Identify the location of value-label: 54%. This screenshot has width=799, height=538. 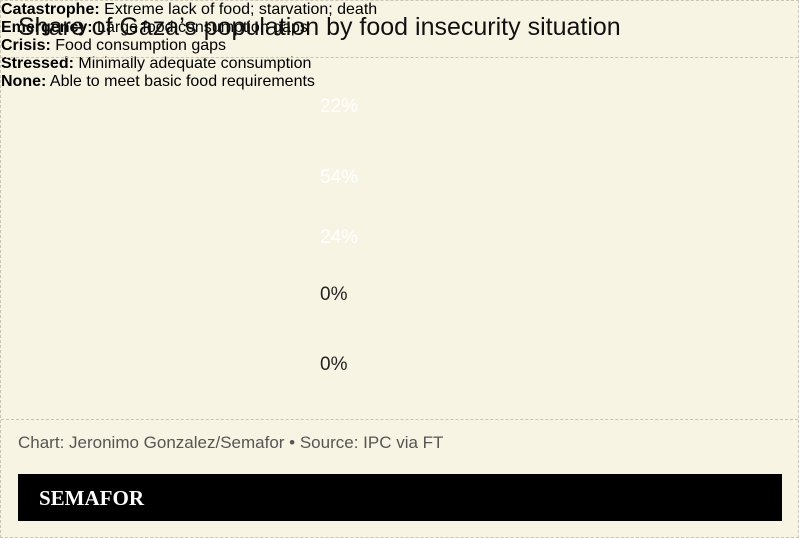
(339, 177).